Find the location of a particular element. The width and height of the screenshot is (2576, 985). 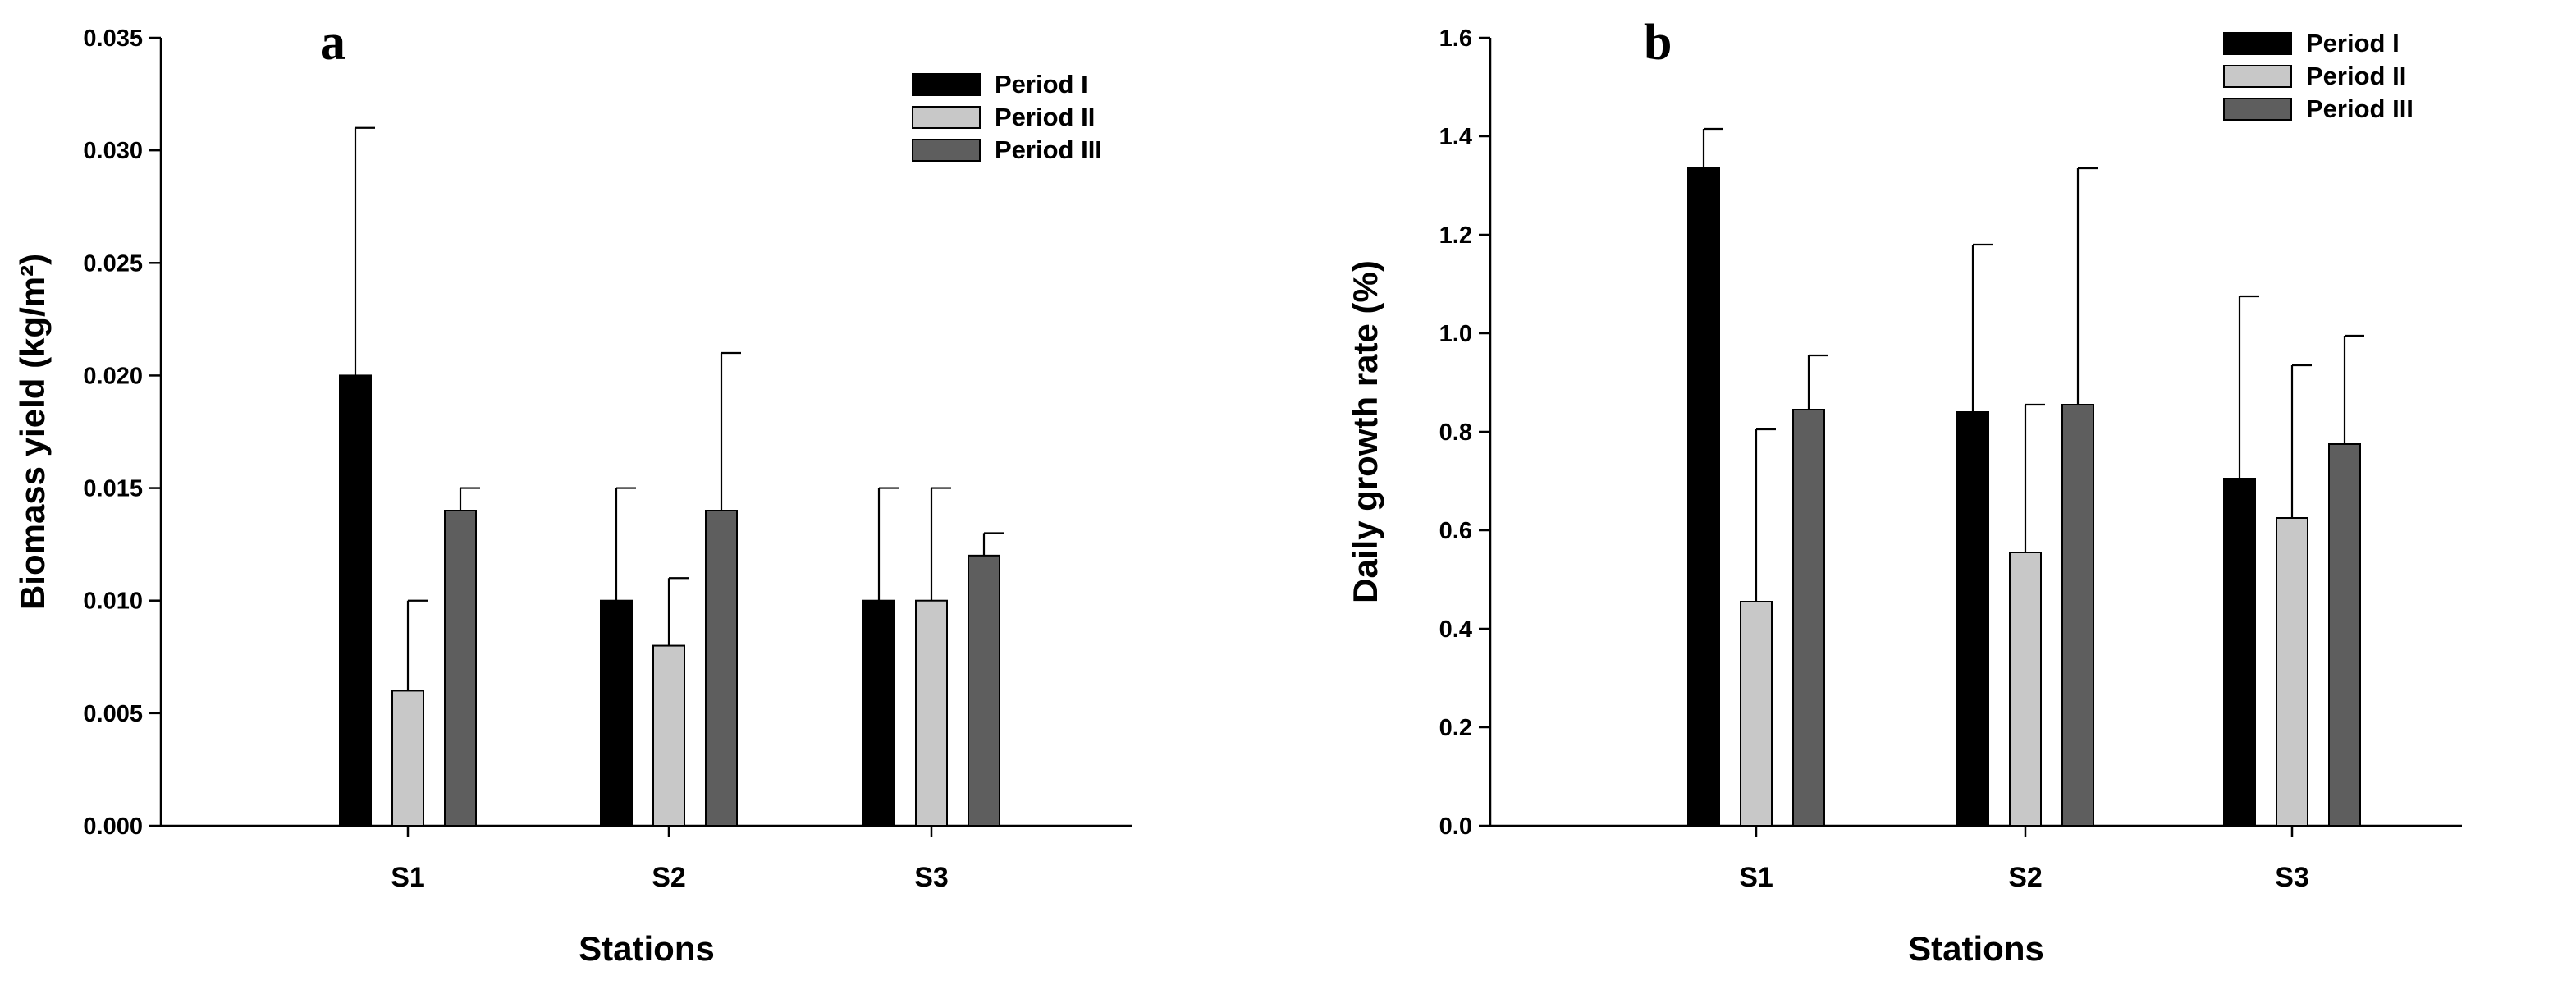

y-tick-label: 0.4 is located at coordinates (1455, 630).